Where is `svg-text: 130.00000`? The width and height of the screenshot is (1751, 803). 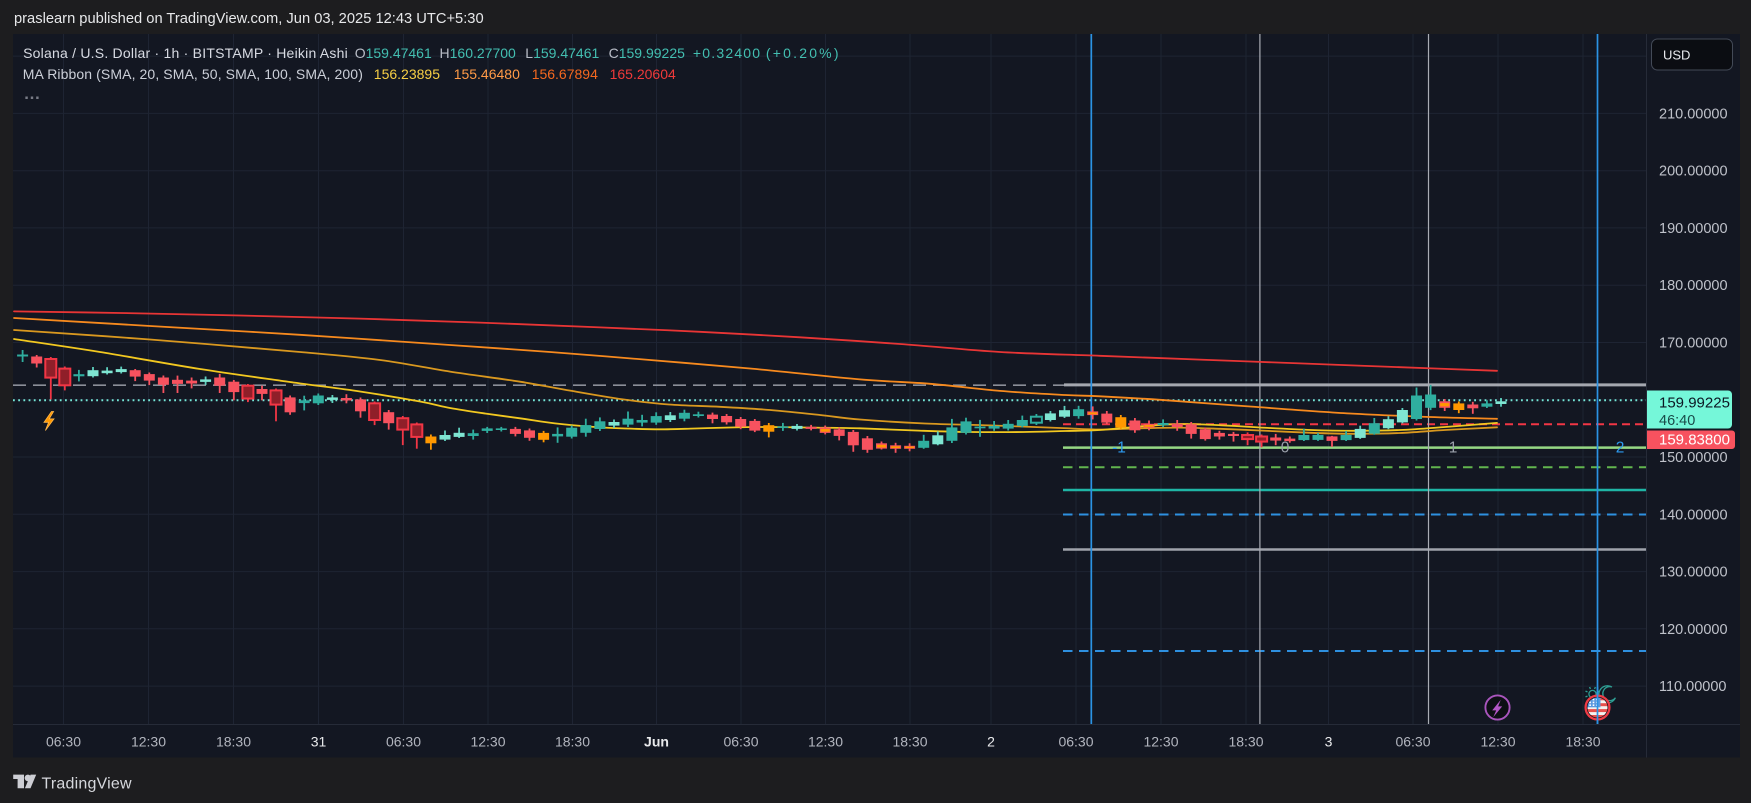
svg-text: 130.00000 is located at coordinates (1693, 573).